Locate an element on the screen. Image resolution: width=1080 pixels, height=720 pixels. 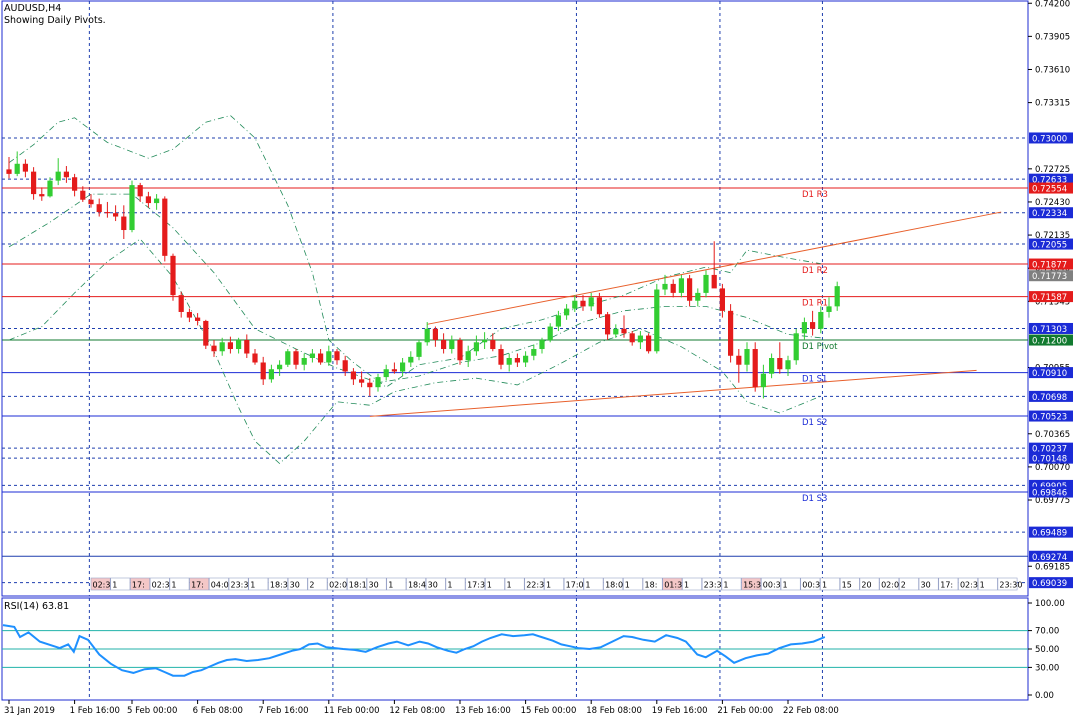
rsi-tick-label: 0.00 is located at coordinates (1044, 696).